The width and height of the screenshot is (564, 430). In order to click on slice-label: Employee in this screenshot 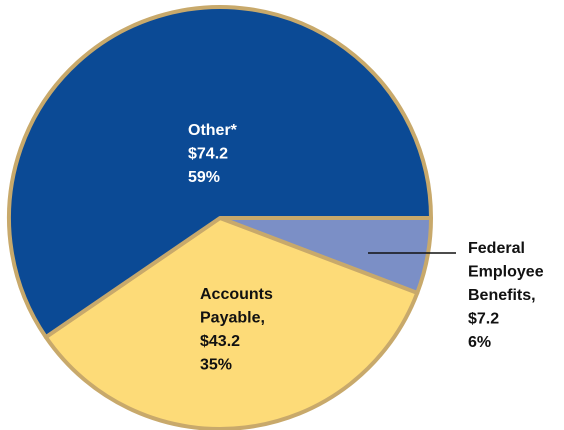, I will do `click(506, 272)`.